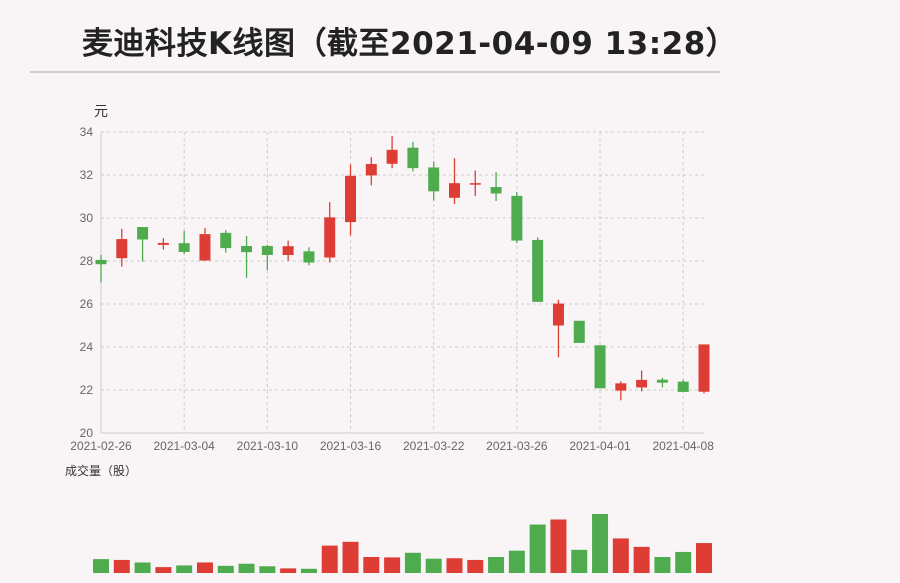  What do you see at coordinates (351, 446) in the screenshot?
I see `x-tick-label: 2021-03-16` at bounding box center [351, 446].